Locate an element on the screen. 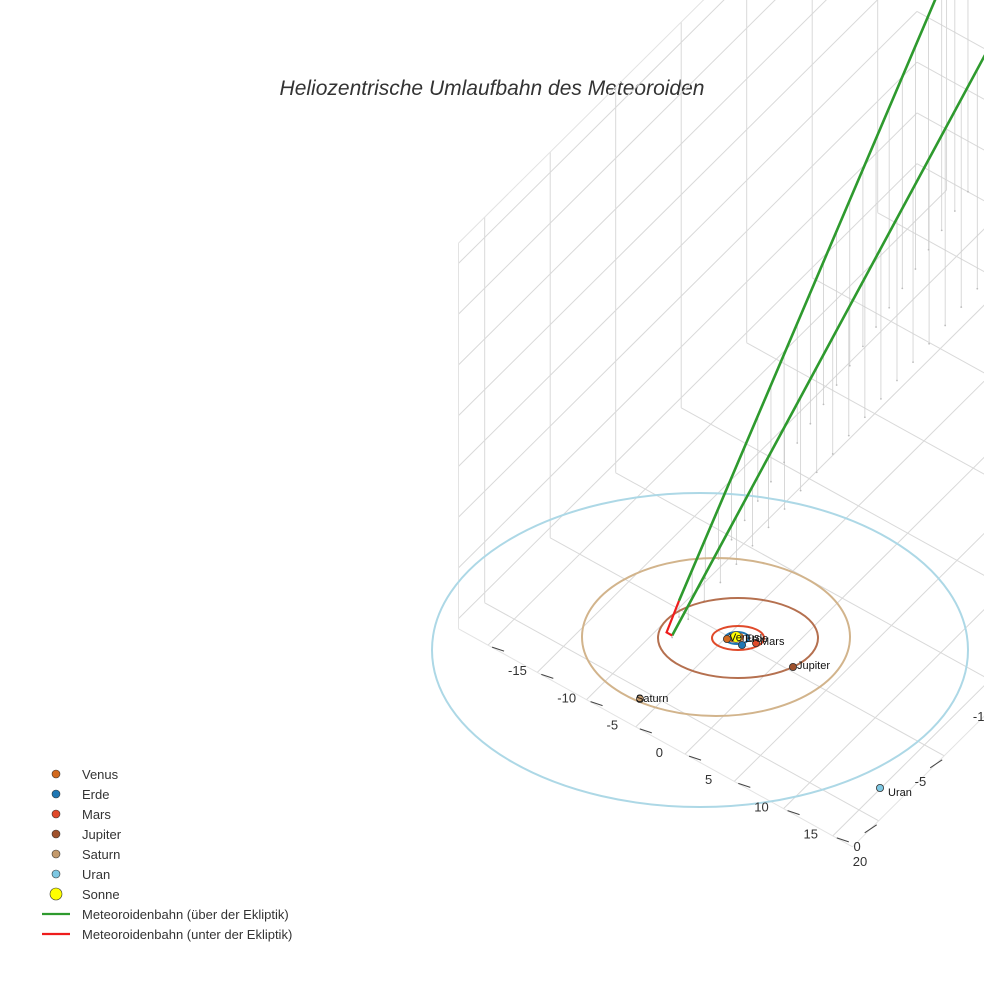  y-axis: -15 -10 -5 0 5 10 15 20 is located at coordinates (679, 757).